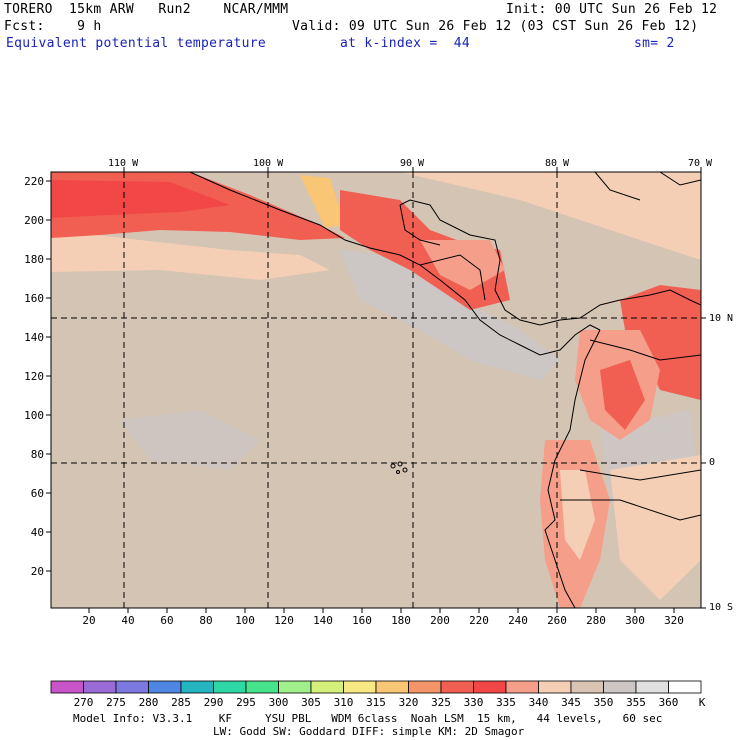 The width and height of the screenshot is (740, 740). I want to click on y-tick-180: 180, so click(34, 259).